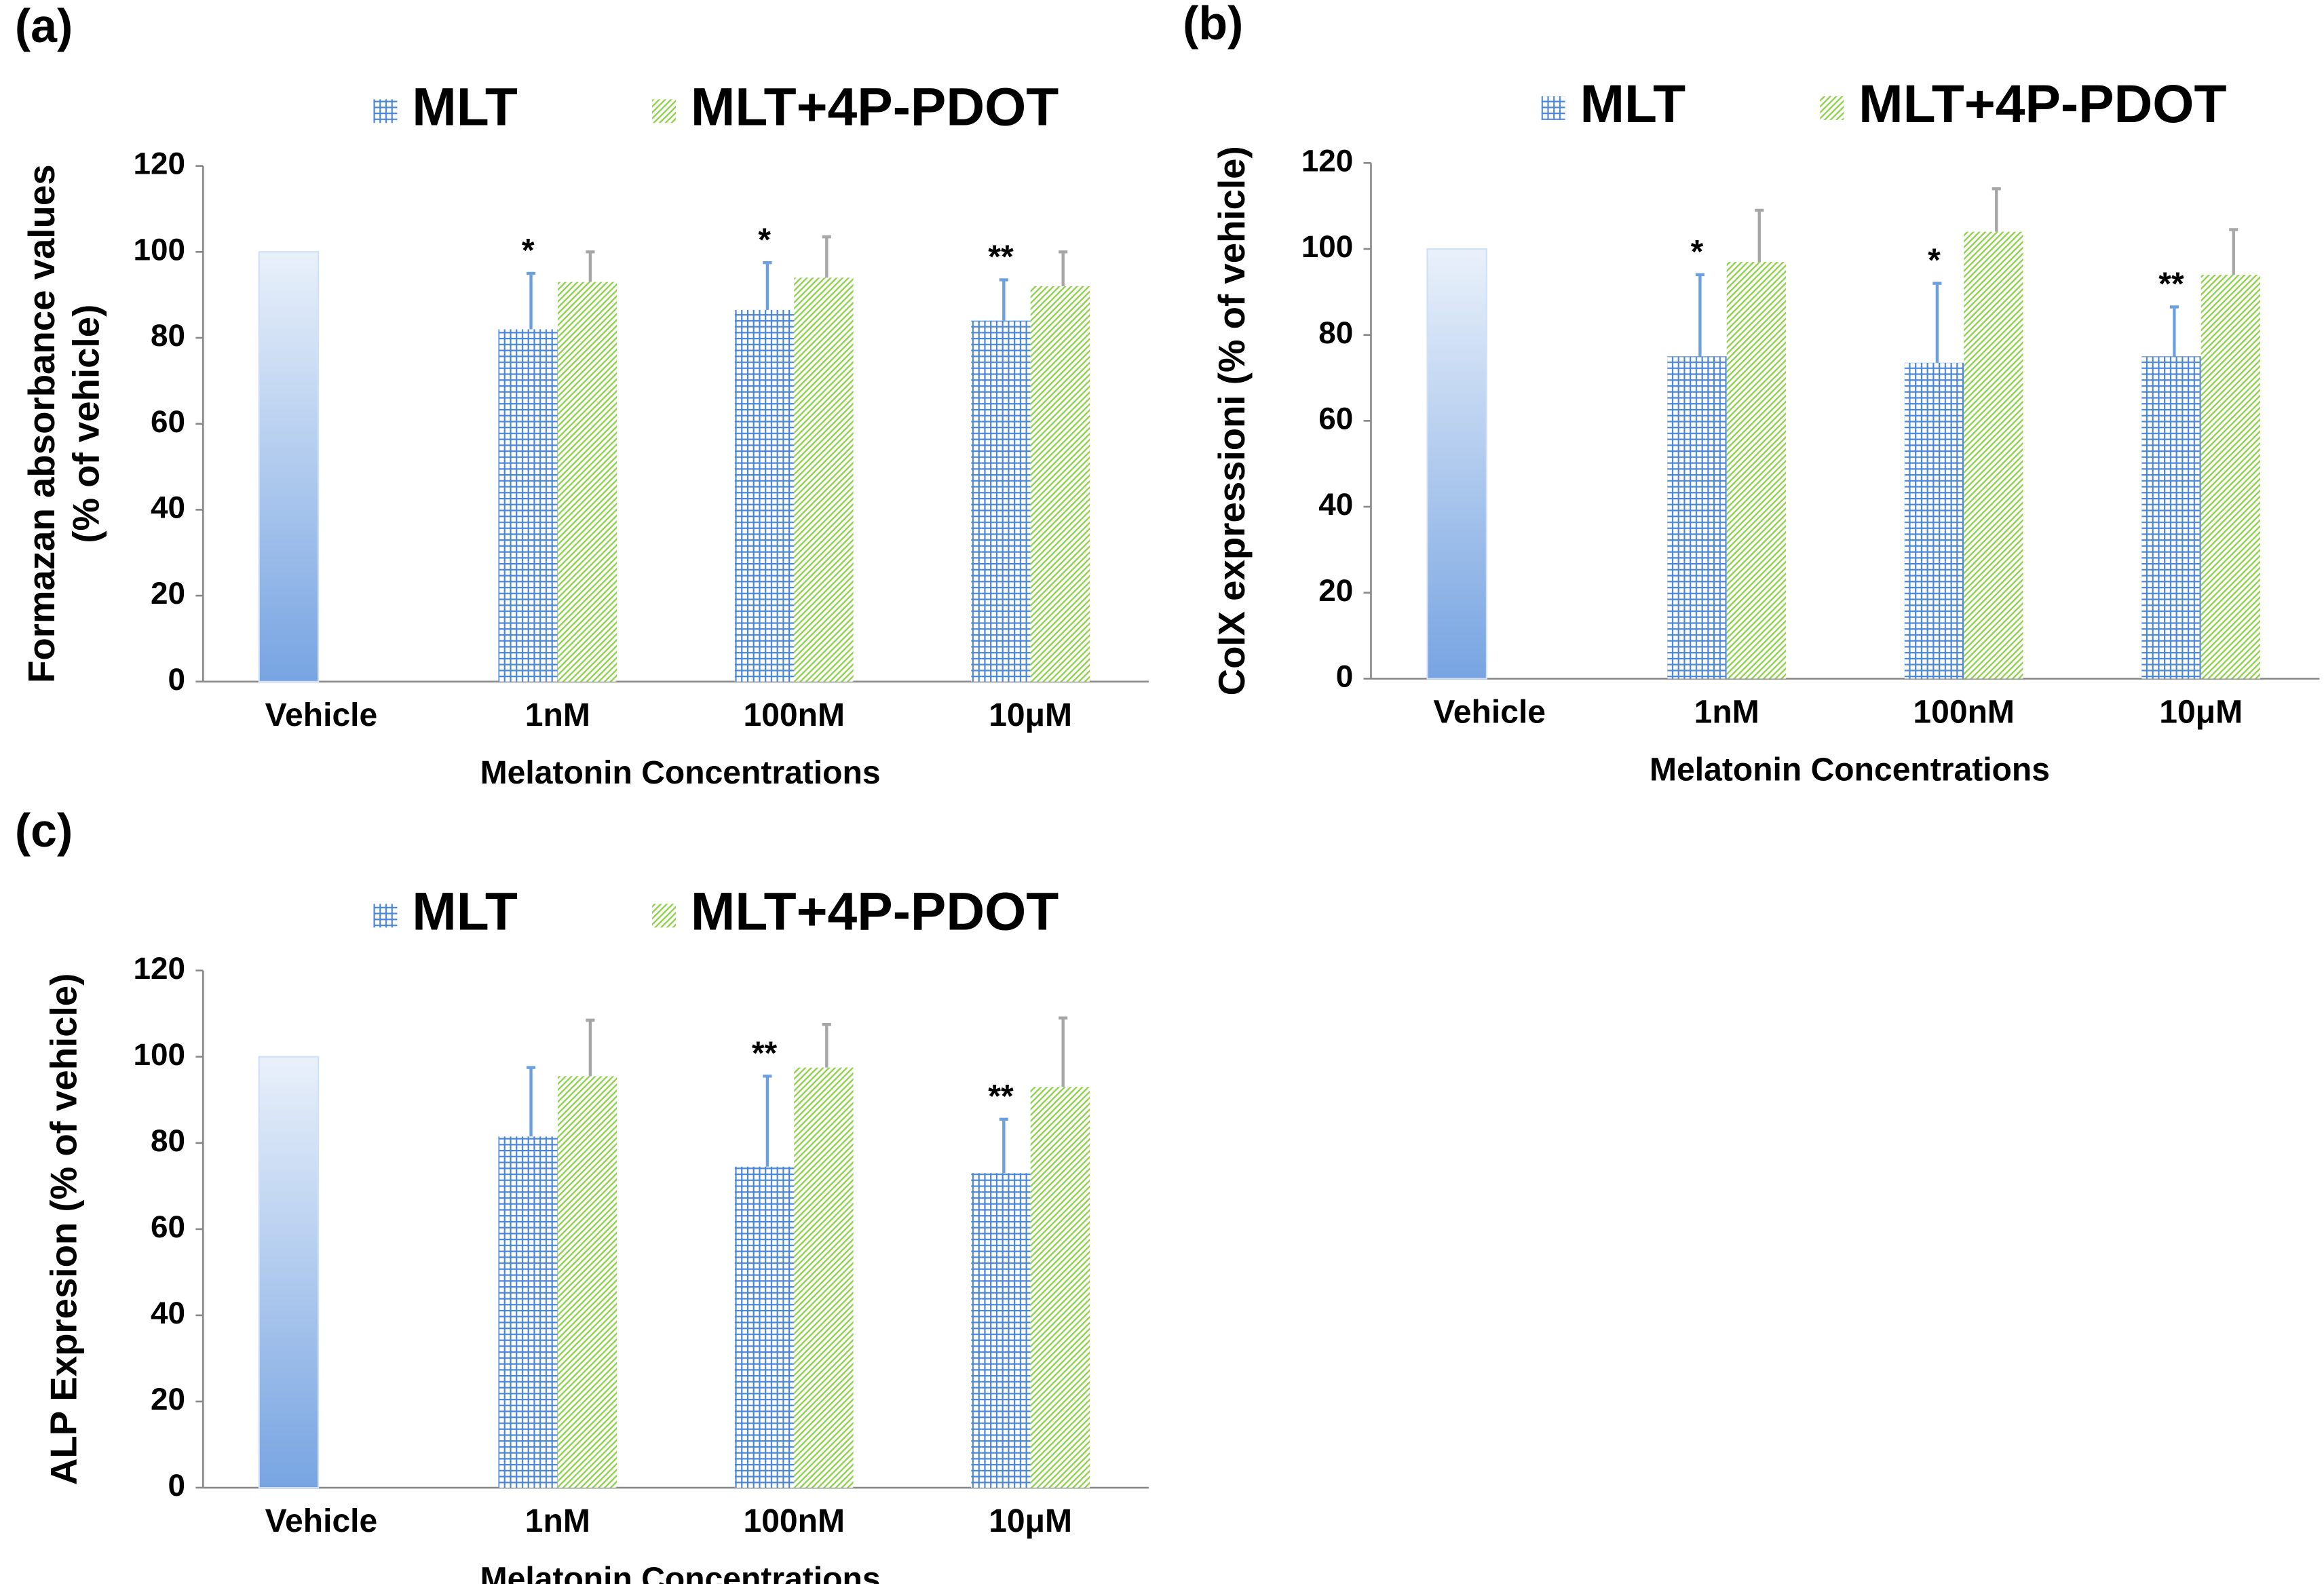 This screenshot has height=1584, width=2324. Describe the element at coordinates (44, 830) in the screenshot. I see `panel-label: (c)` at that location.